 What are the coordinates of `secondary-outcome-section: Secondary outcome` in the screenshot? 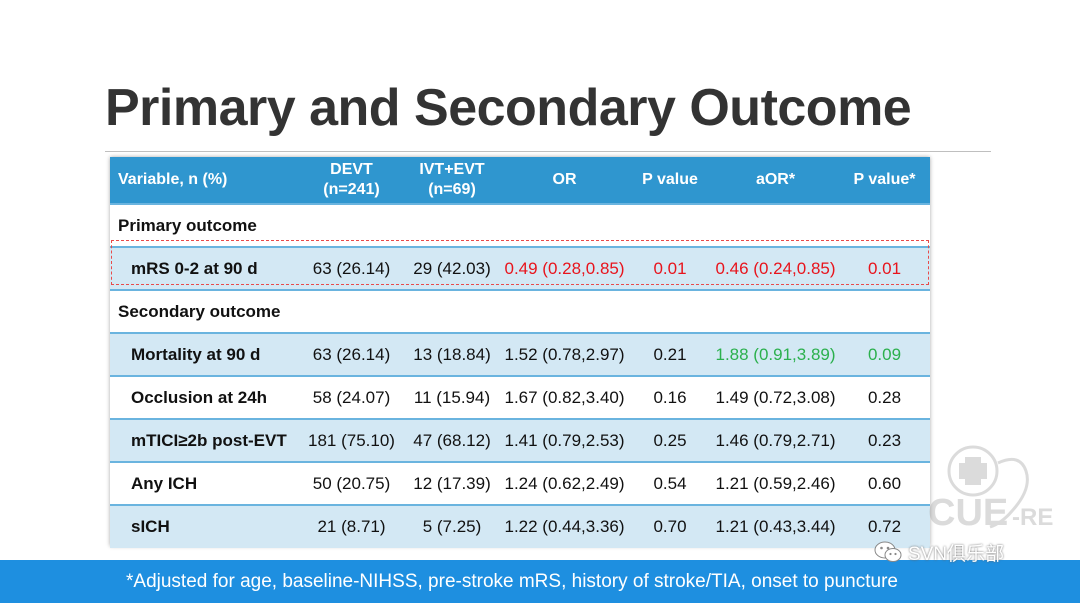 It's located at (520, 311).